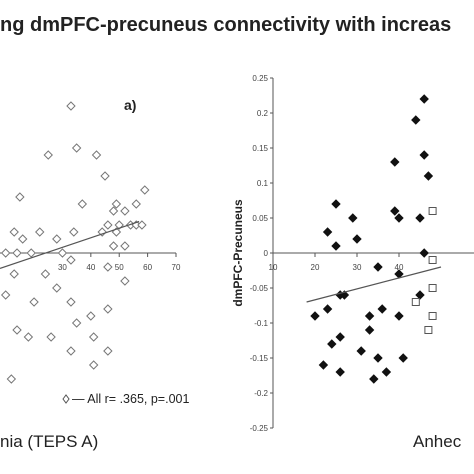 Image resolution: width=474 pixels, height=474 pixels. I want to click on right-x-ticks: 10 20 30 40, so click(336, 262).